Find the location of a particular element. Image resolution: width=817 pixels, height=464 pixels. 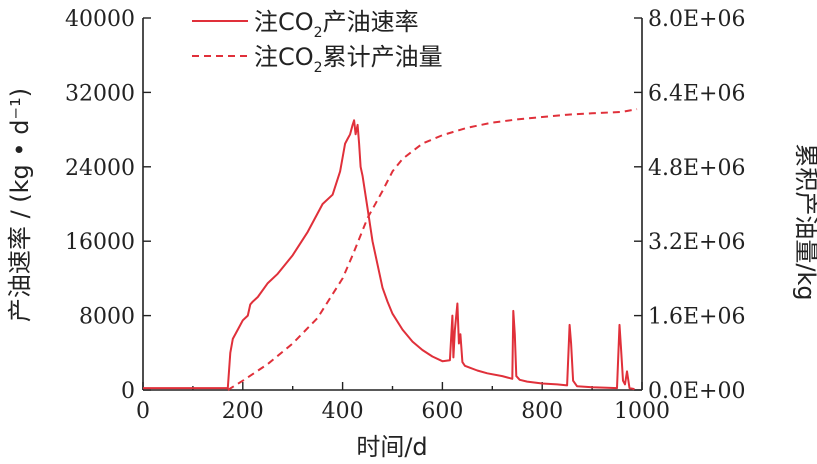

x-tick-label: 800 is located at coordinates (542, 411).